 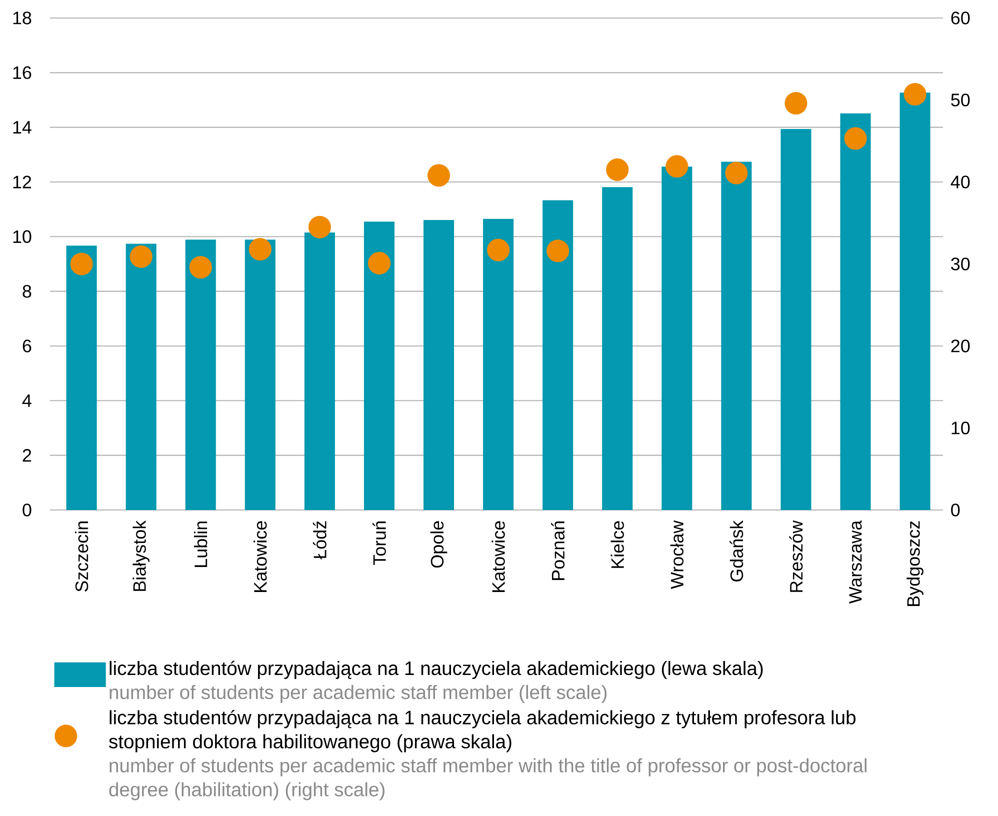 I want to click on y-tick-label: 12, so click(x=22, y=182).